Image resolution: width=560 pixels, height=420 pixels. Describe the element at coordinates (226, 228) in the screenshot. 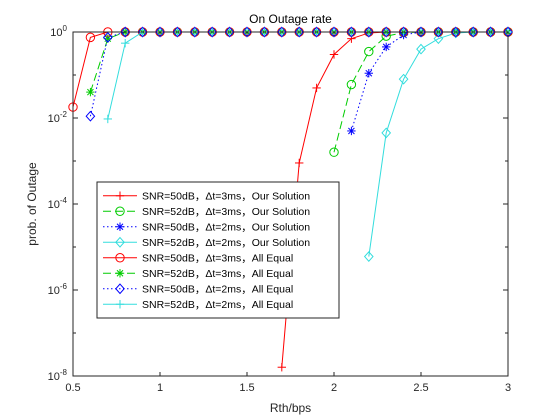

I see `legend-label: SNR=50dB，Δt=2ms，Our Solution` at that location.